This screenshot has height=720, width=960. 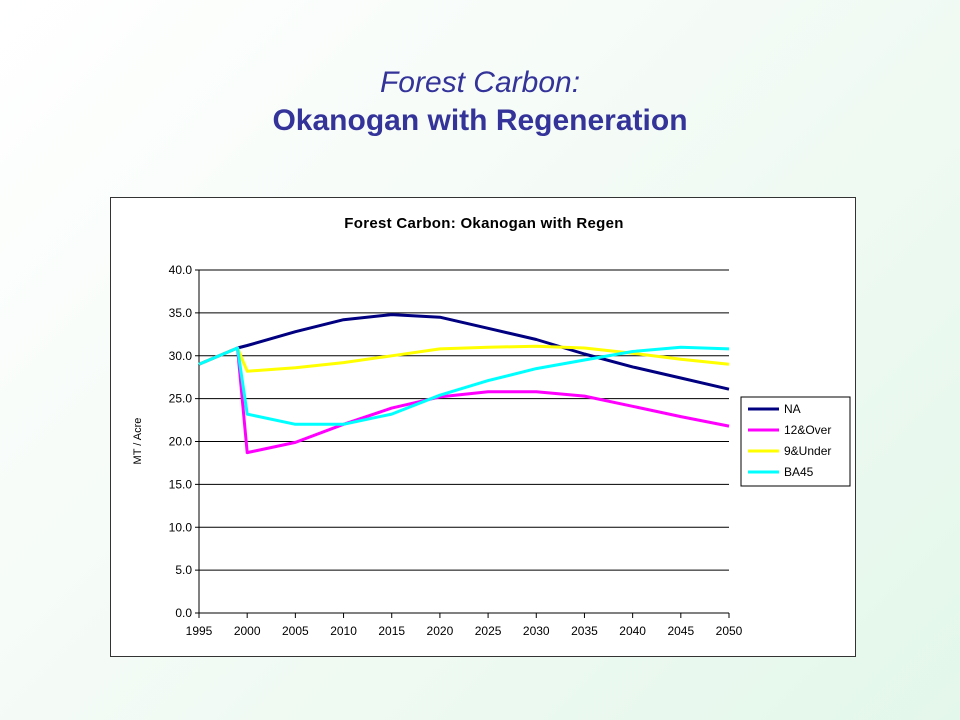 I want to click on x-tick-label: 2030, so click(x=536, y=631).